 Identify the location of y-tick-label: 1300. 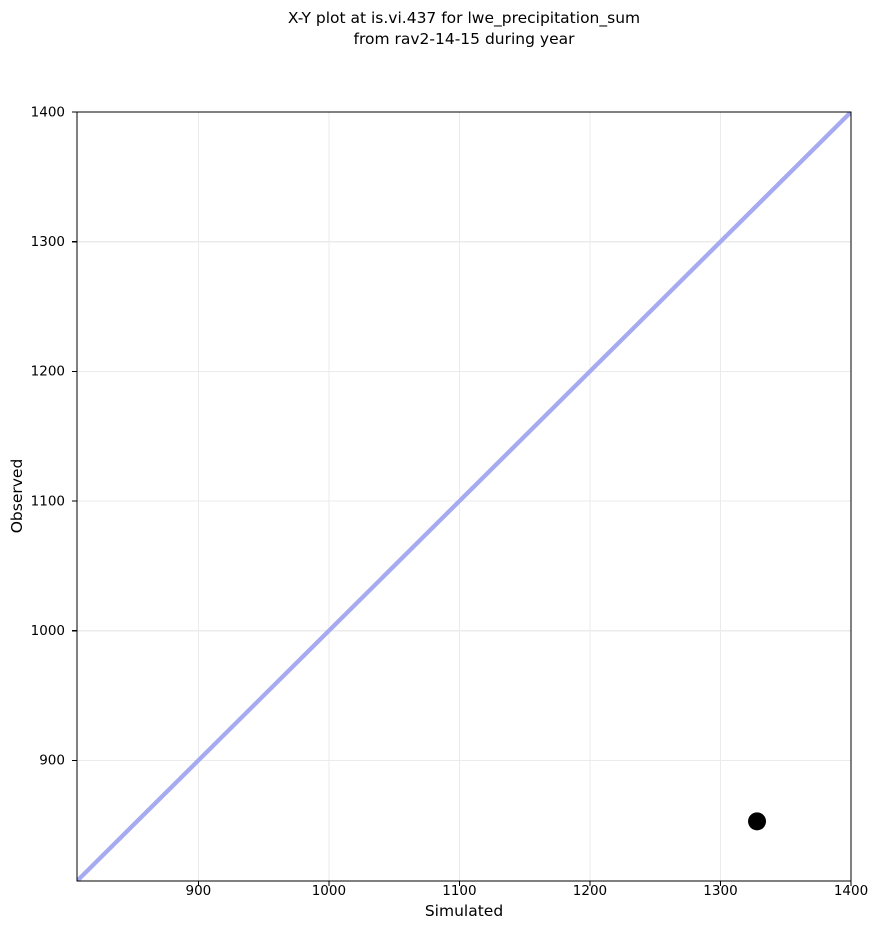
(48, 242).